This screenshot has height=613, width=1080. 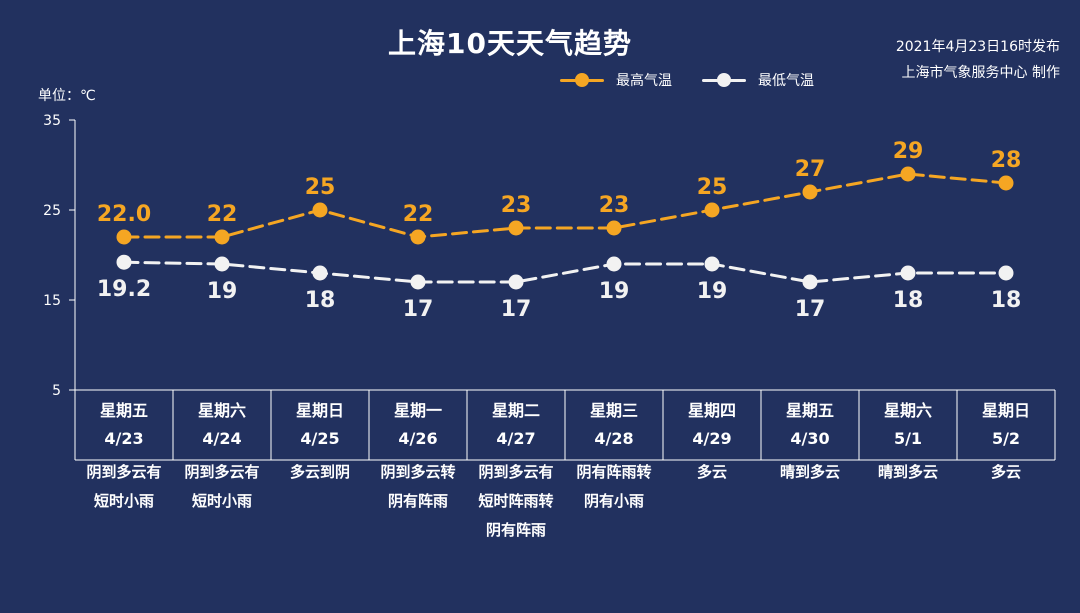 I want to click on date-label: 4/27, so click(x=516, y=438).